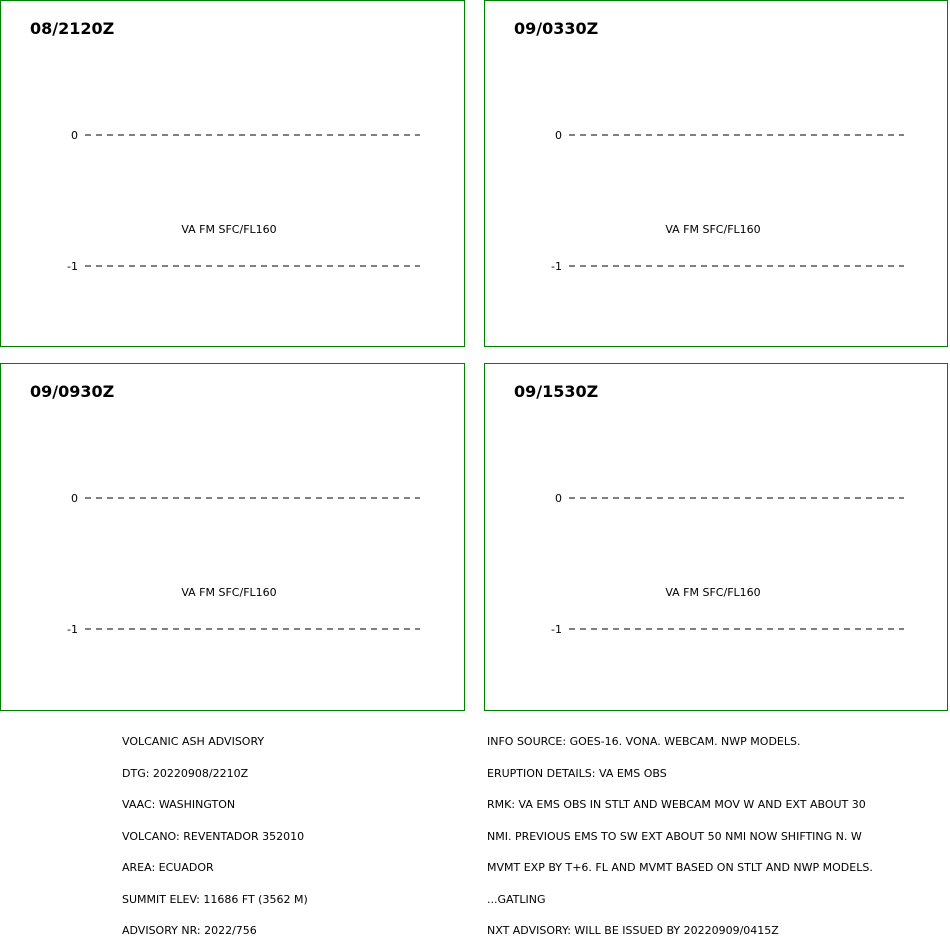  What do you see at coordinates (189, 930) in the screenshot?
I see `advisory-line: ADVISORY NR: 2022/756` at bounding box center [189, 930].